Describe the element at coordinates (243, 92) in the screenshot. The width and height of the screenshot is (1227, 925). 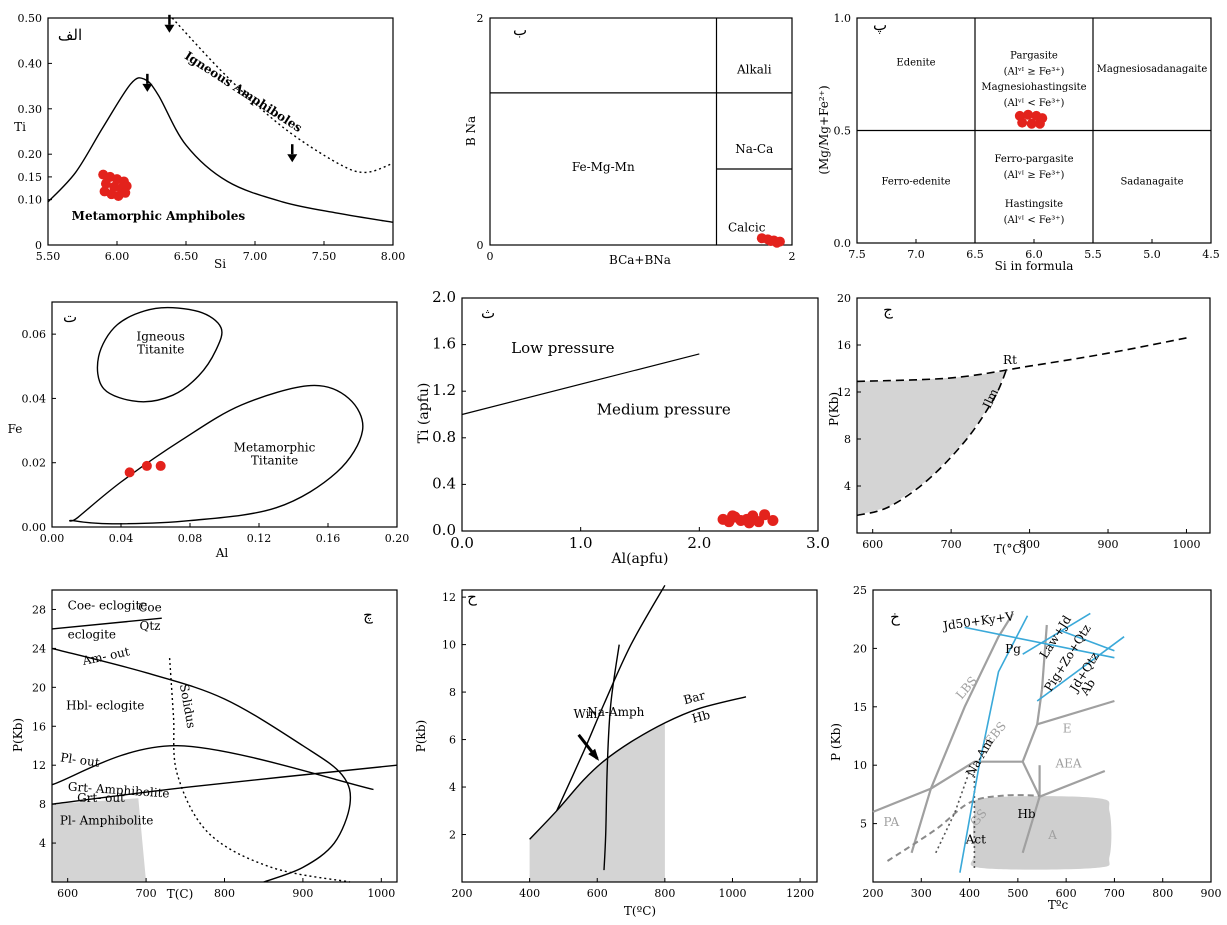
I see `field-label: Igneous Amphiboles` at that location.